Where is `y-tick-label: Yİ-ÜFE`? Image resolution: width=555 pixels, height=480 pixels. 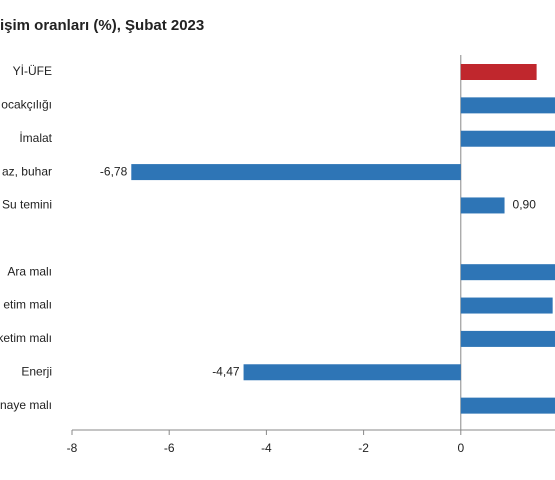 y-tick-label: Yİ-ÜFE is located at coordinates (32, 71).